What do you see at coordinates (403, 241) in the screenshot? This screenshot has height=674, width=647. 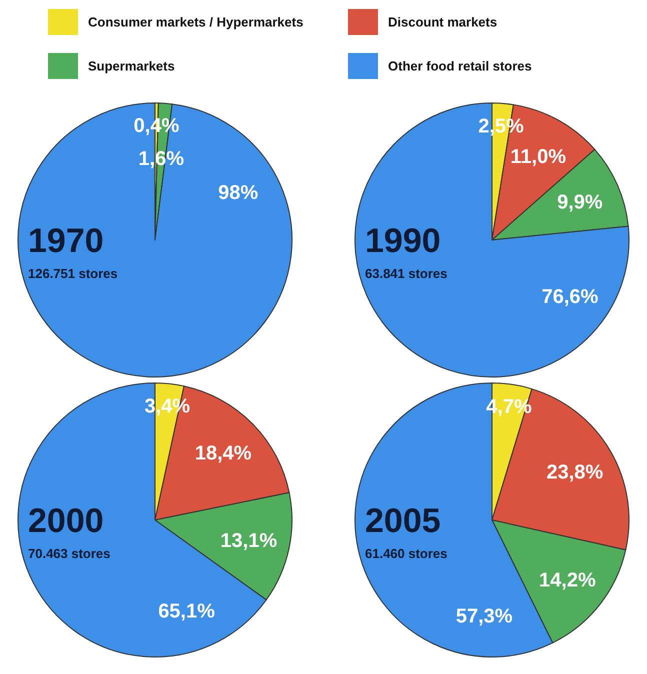 I see `text: 1990` at bounding box center [403, 241].